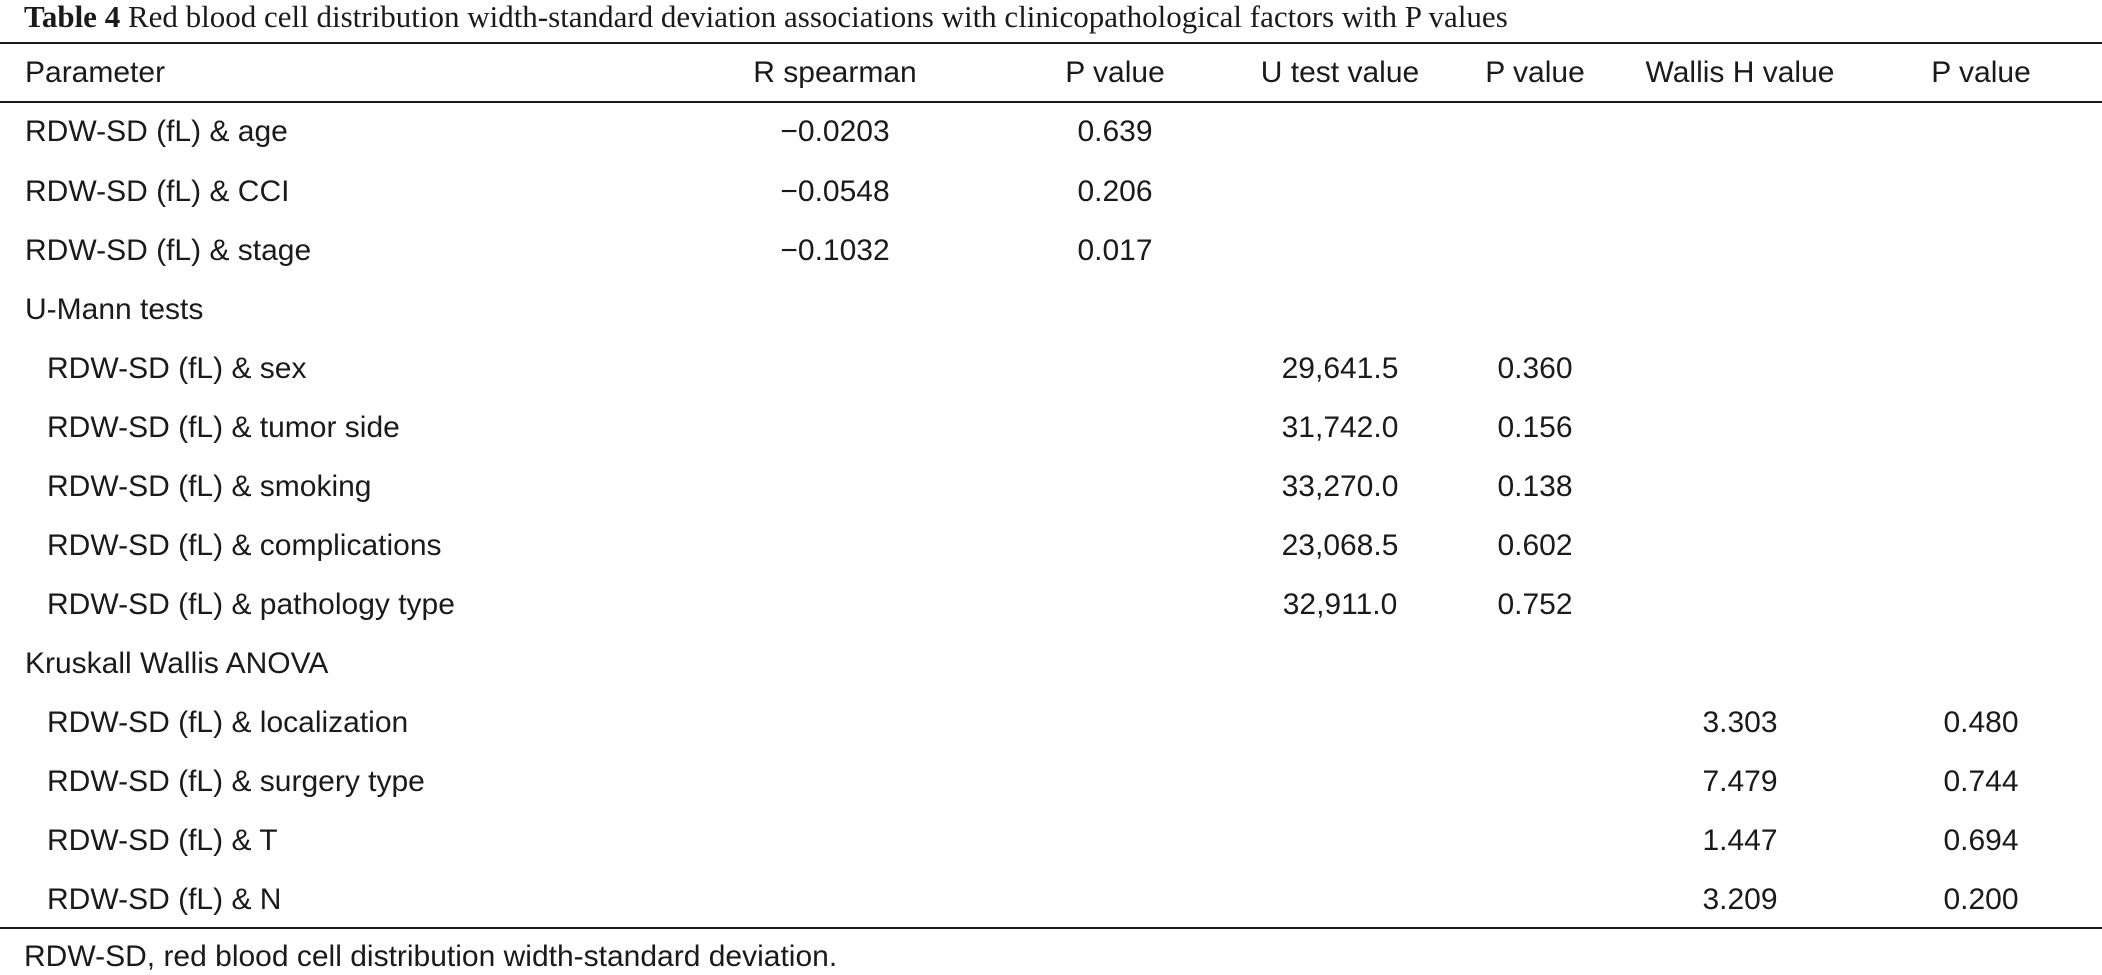  Describe the element at coordinates (251, 604) in the screenshot. I see `row-label: RDW-SD (fL) & pathology type` at that location.